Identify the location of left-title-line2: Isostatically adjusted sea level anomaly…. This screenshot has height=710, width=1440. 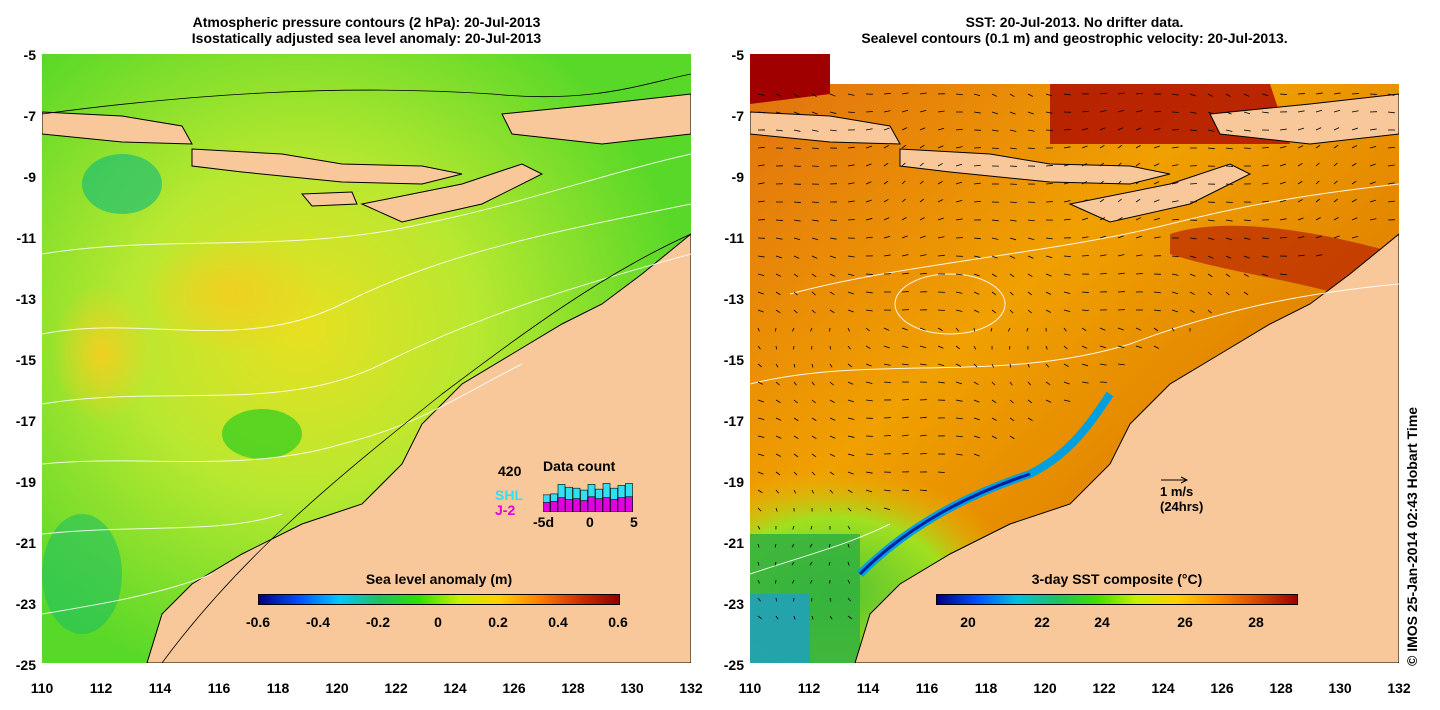
(366, 38).